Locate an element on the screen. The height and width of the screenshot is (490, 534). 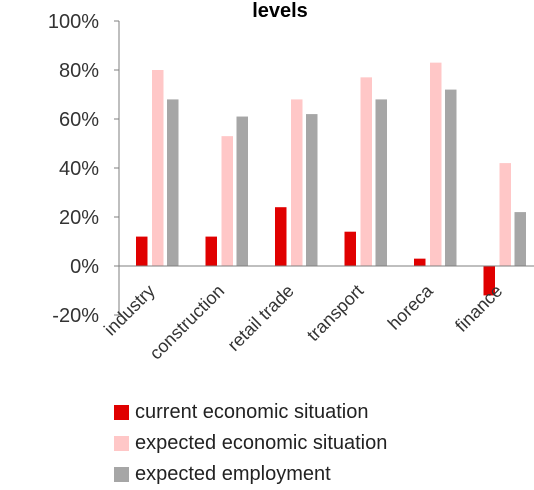
x-tick-label: transport is located at coordinates (335, 313).